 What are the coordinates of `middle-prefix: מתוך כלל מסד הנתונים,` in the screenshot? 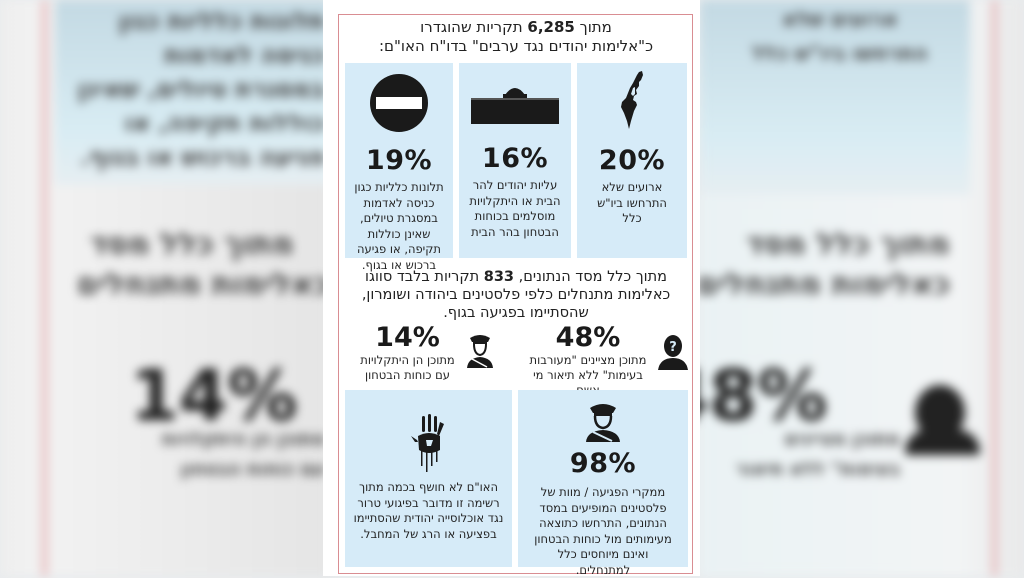 It's located at (592, 277).